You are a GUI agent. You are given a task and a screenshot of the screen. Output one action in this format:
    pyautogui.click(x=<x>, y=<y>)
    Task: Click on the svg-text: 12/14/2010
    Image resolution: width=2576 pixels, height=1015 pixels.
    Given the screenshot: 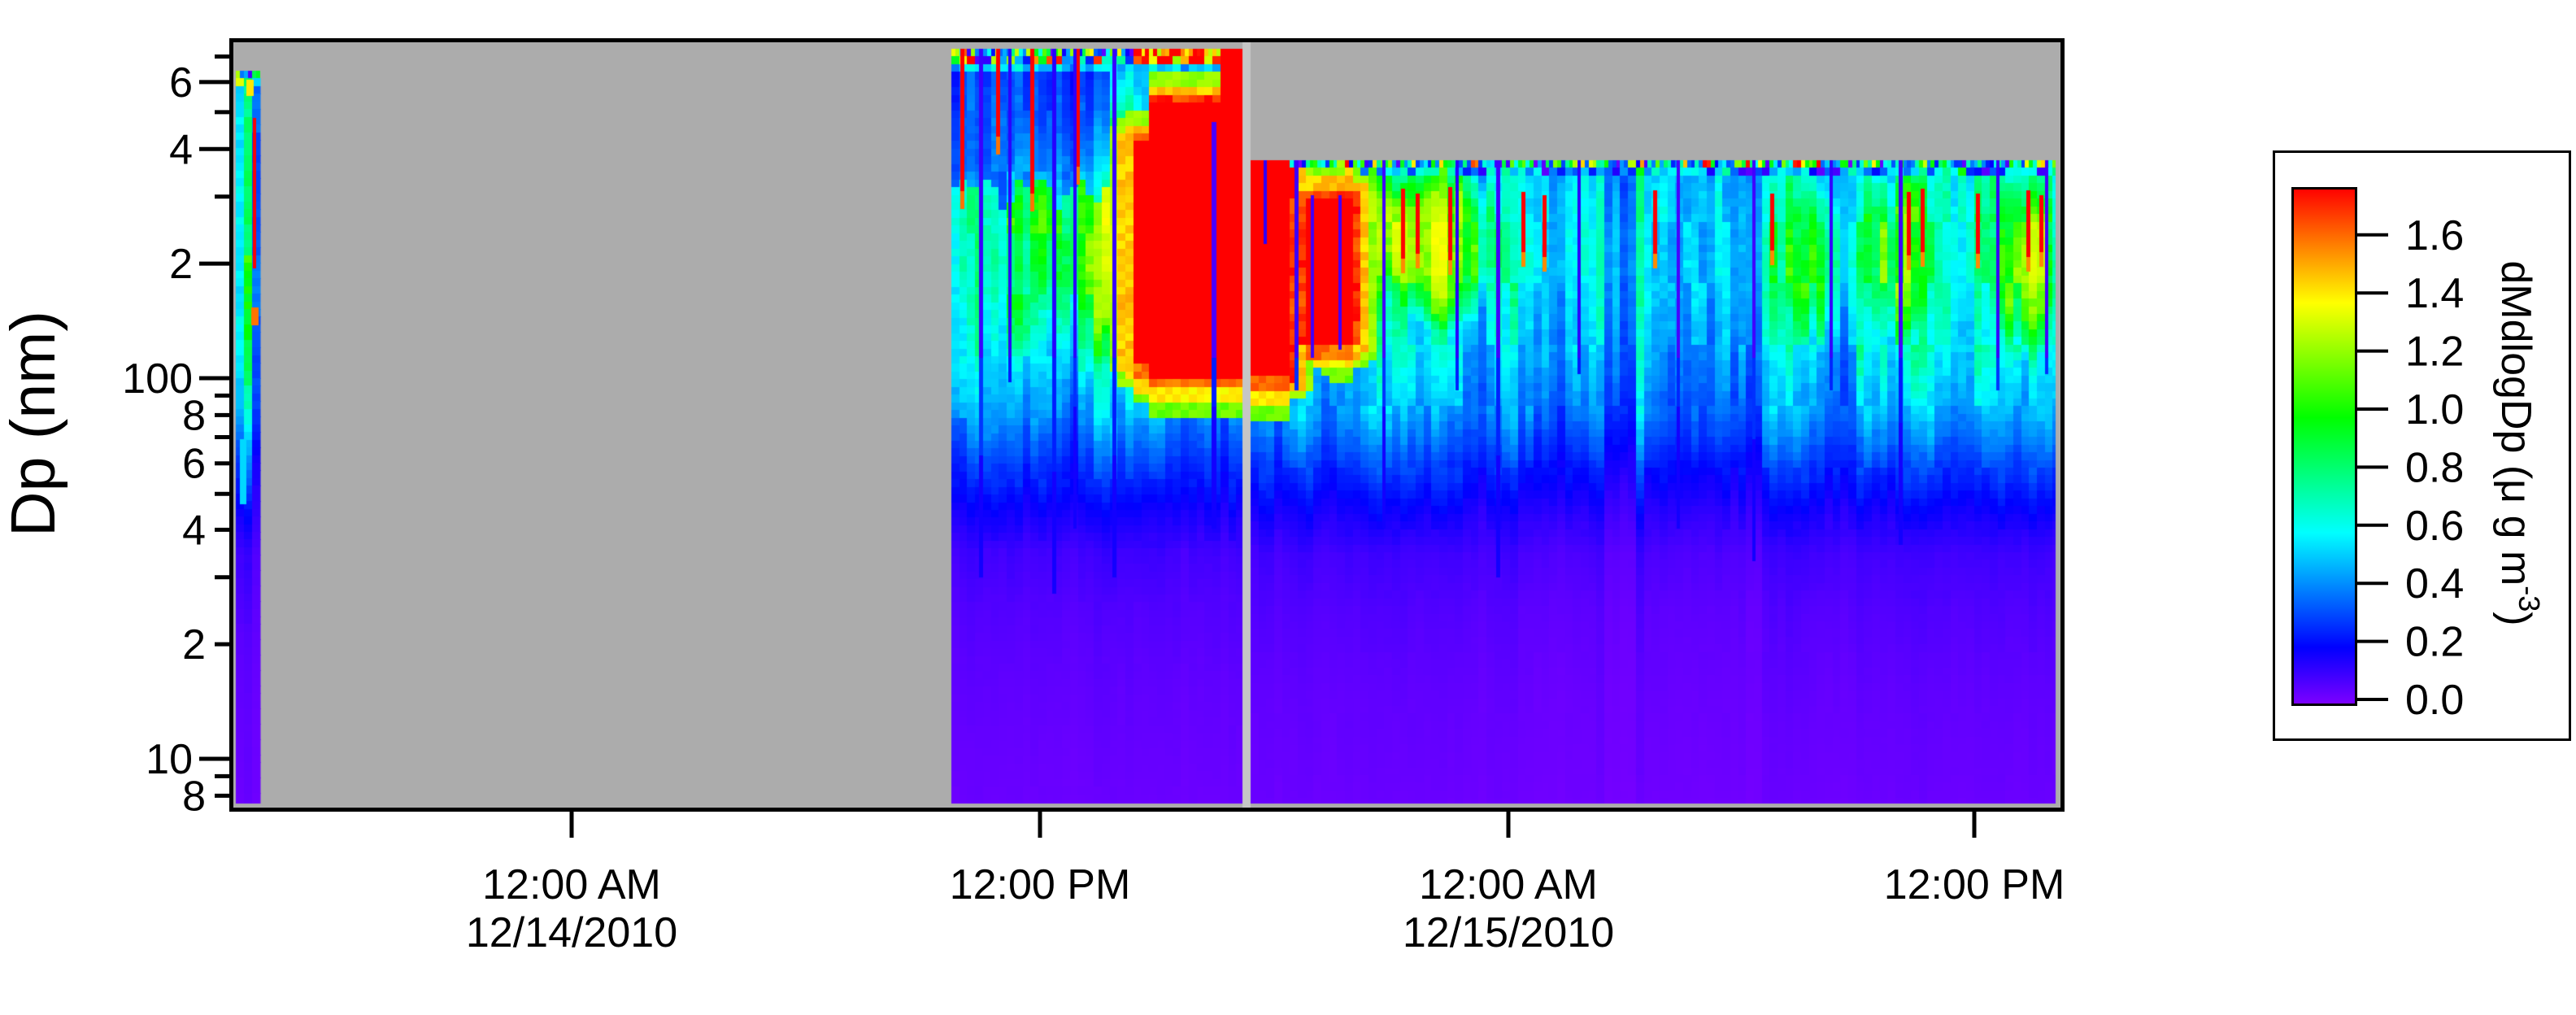 What is the action you would take?
    pyautogui.click(x=571, y=932)
    